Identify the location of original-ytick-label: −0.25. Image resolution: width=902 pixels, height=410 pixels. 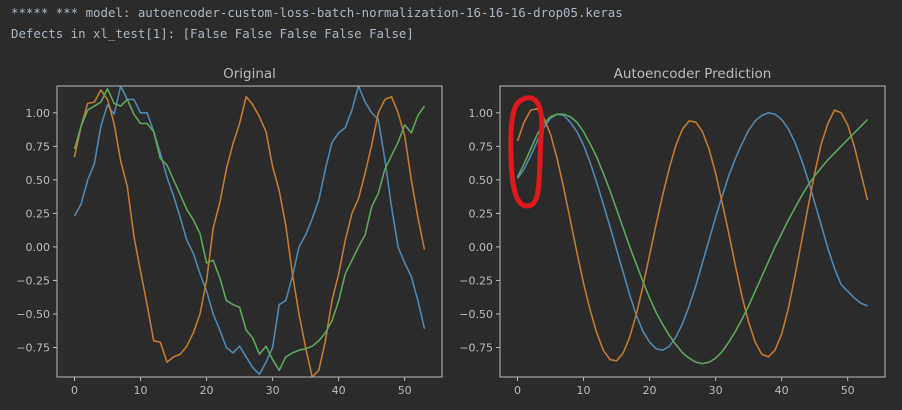
(33, 280).